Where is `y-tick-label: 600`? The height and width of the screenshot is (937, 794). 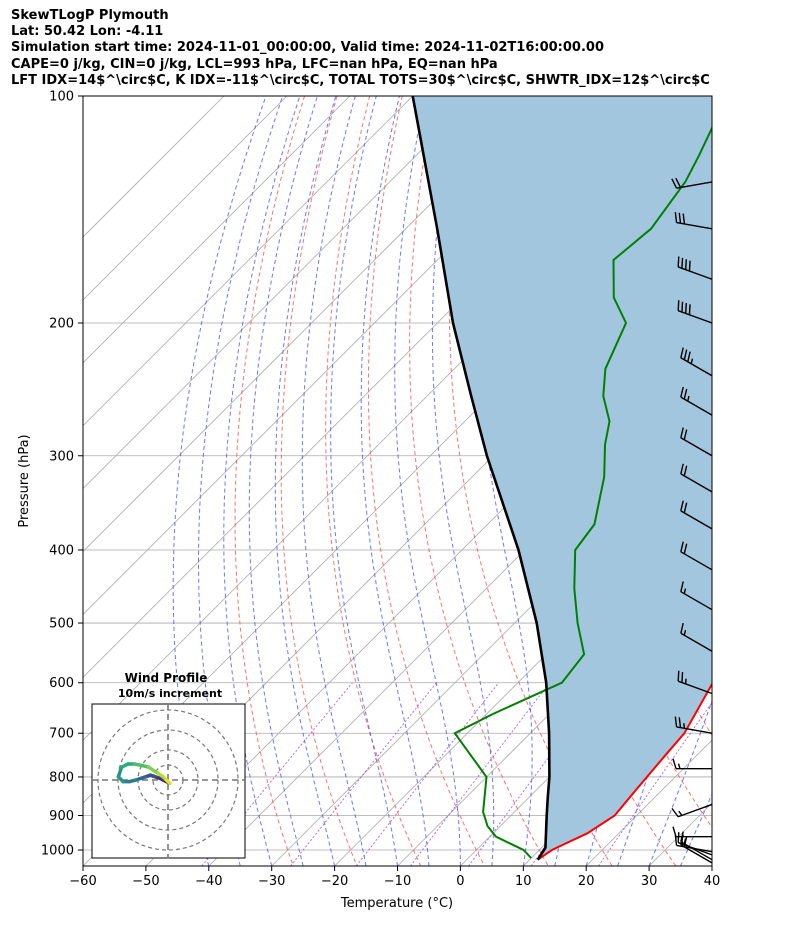
y-tick-label: 600 is located at coordinates (61, 683).